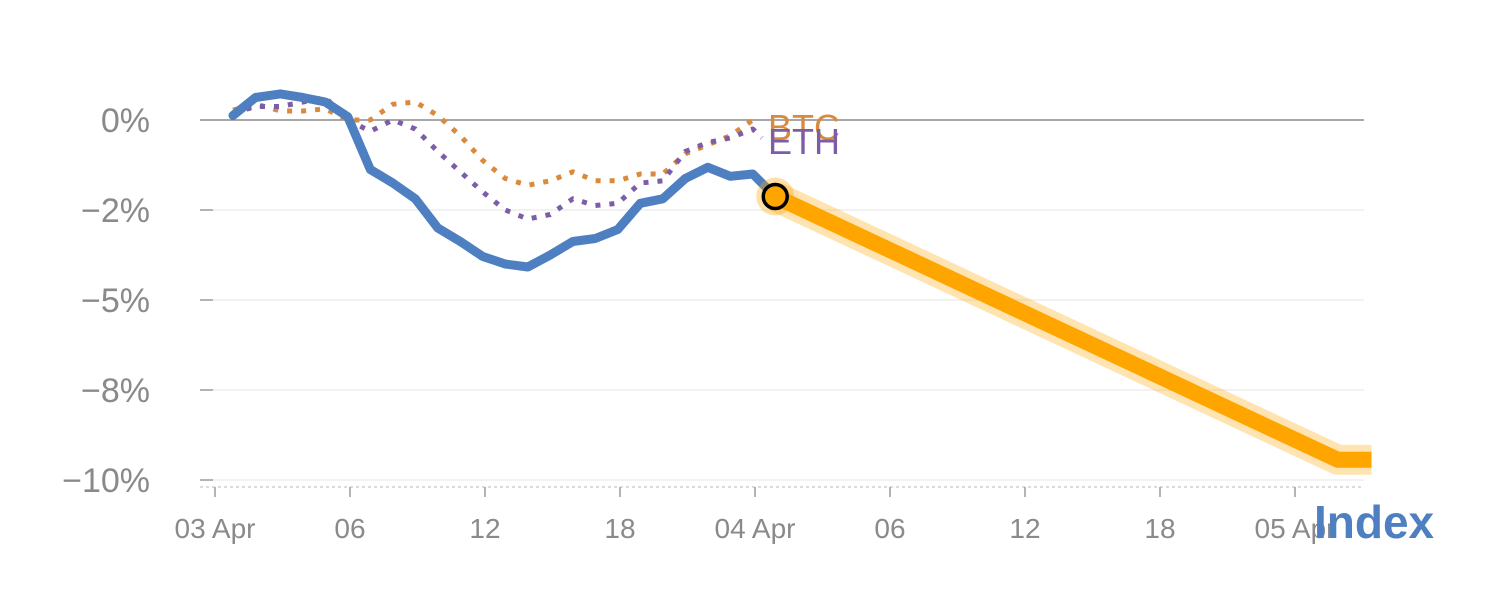  Describe the element at coordinates (1374, 522) in the screenshot. I see `series-label-index: Index` at that location.